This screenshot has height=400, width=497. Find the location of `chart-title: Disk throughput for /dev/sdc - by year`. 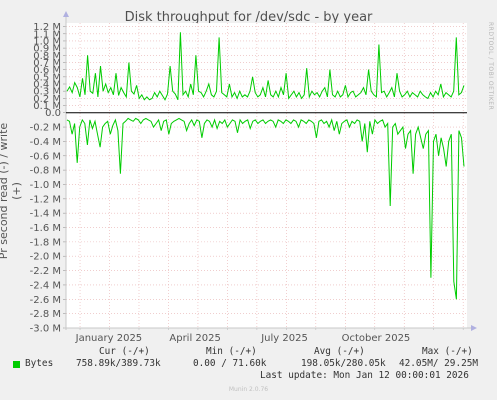

chart-title: Disk throughput for /dev/sdc - by year is located at coordinates (248, 17).